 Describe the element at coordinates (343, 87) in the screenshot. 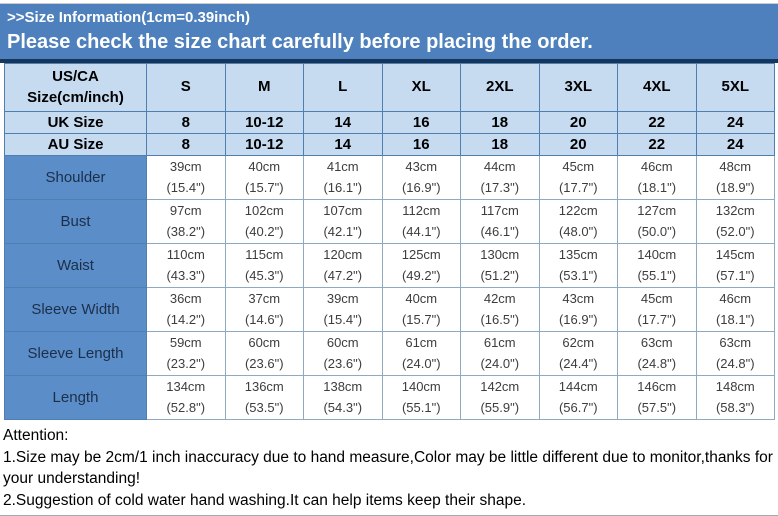

I see `size-column-header-l: L` at that location.